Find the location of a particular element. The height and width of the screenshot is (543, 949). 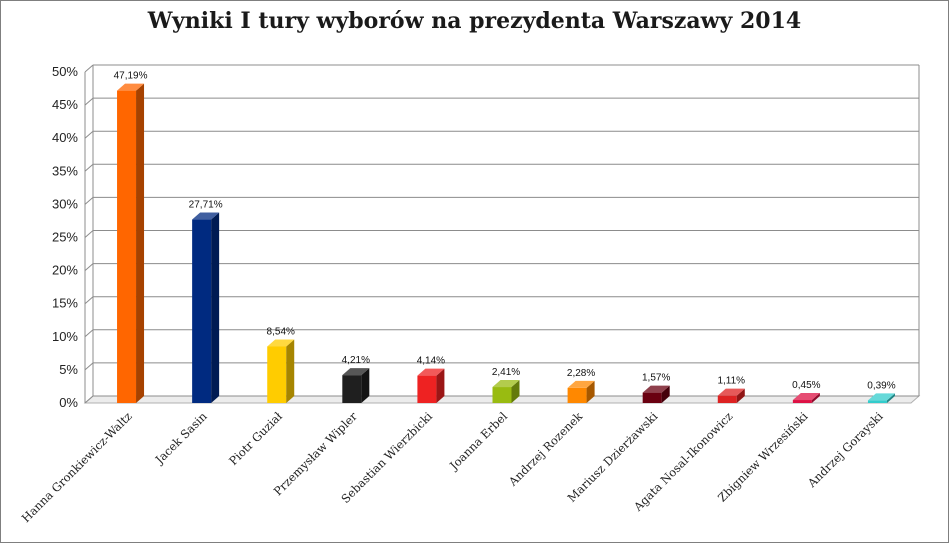

y-tick-label: 25% is located at coordinates (65, 237).